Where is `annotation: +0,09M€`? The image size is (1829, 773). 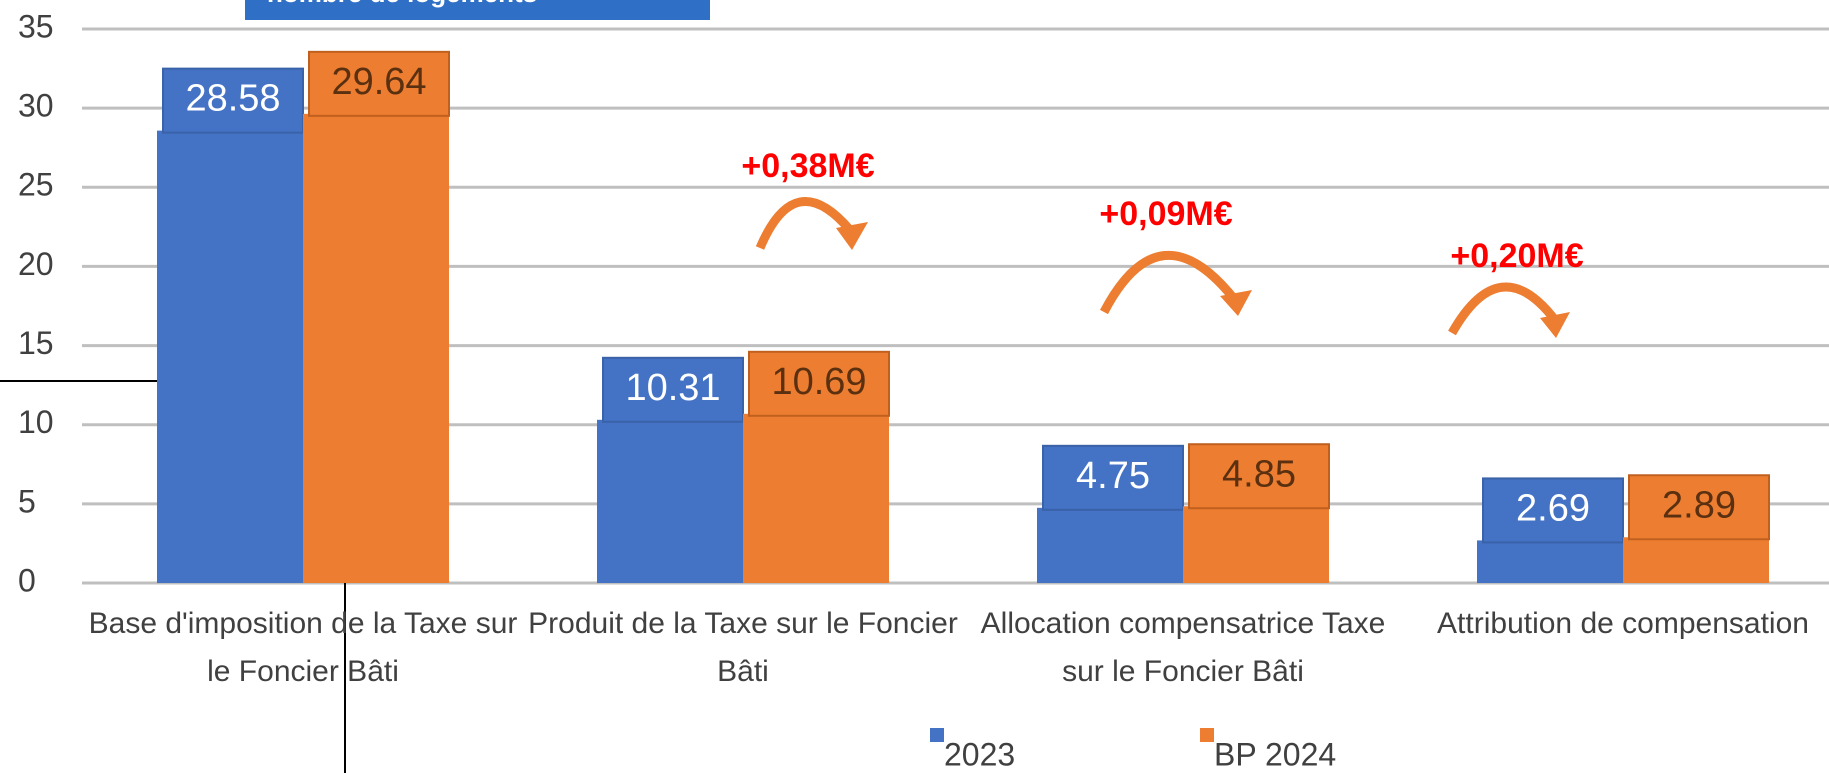 annotation: +0,09M€ is located at coordinates (1165, 214).